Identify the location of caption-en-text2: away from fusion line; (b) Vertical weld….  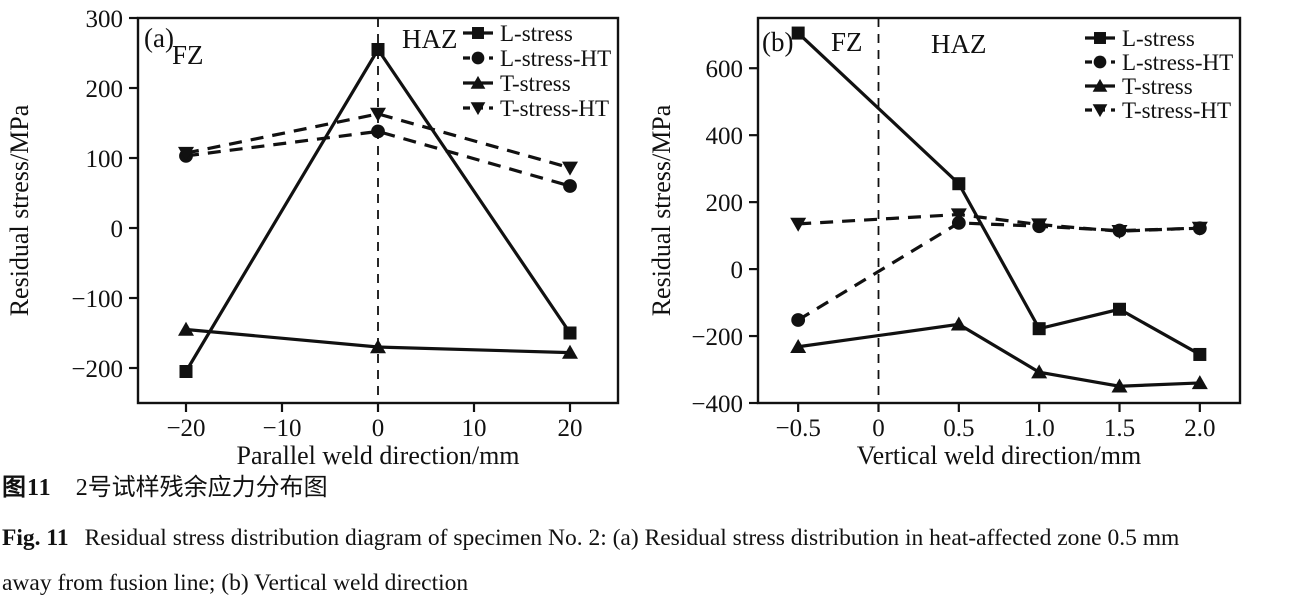
(235, 583).